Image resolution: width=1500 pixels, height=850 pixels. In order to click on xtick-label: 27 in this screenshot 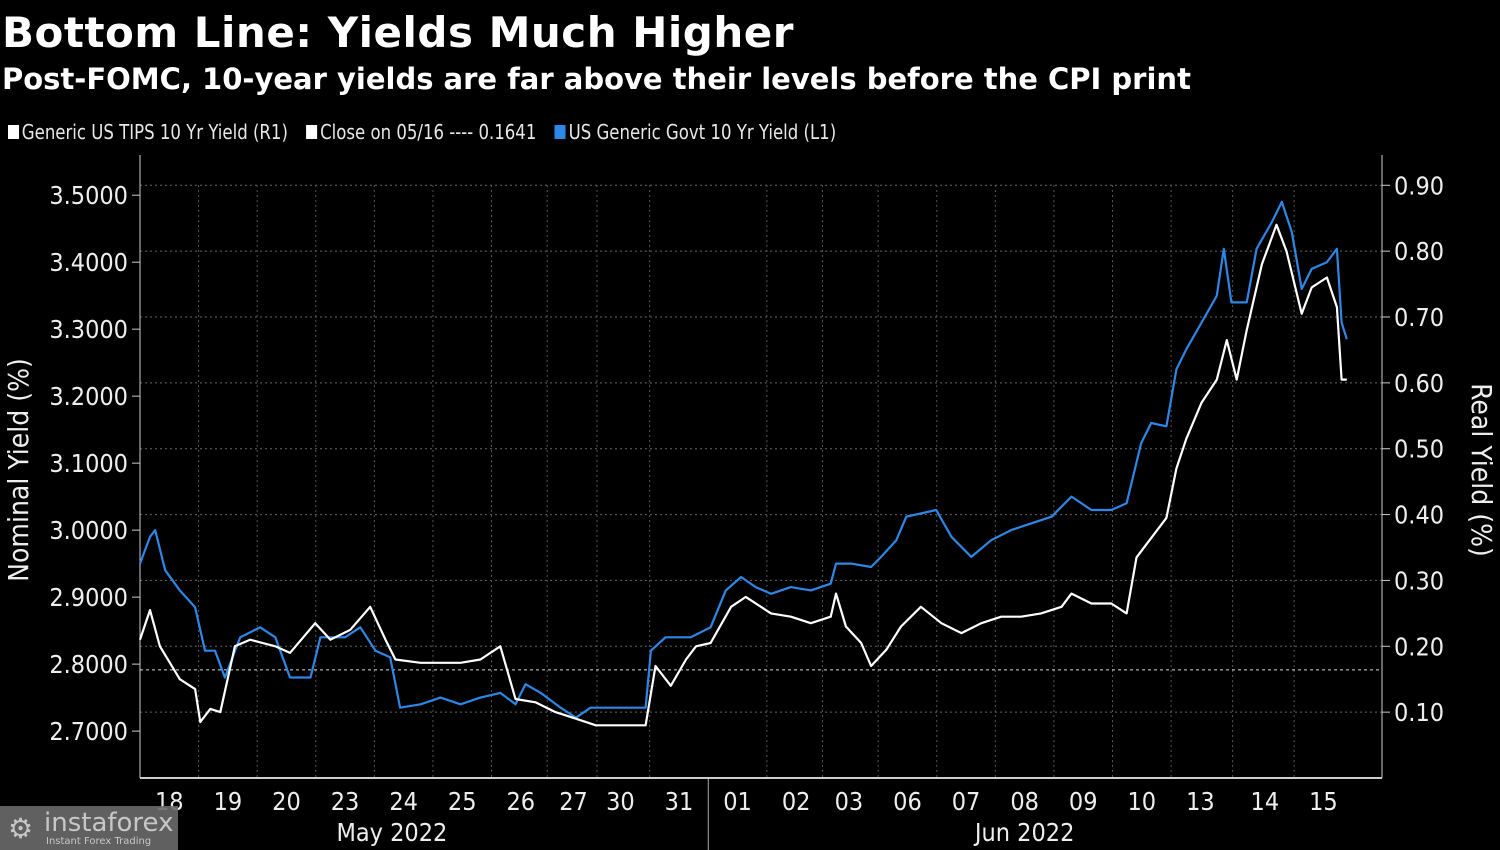, I will do `click(573, 801)`.